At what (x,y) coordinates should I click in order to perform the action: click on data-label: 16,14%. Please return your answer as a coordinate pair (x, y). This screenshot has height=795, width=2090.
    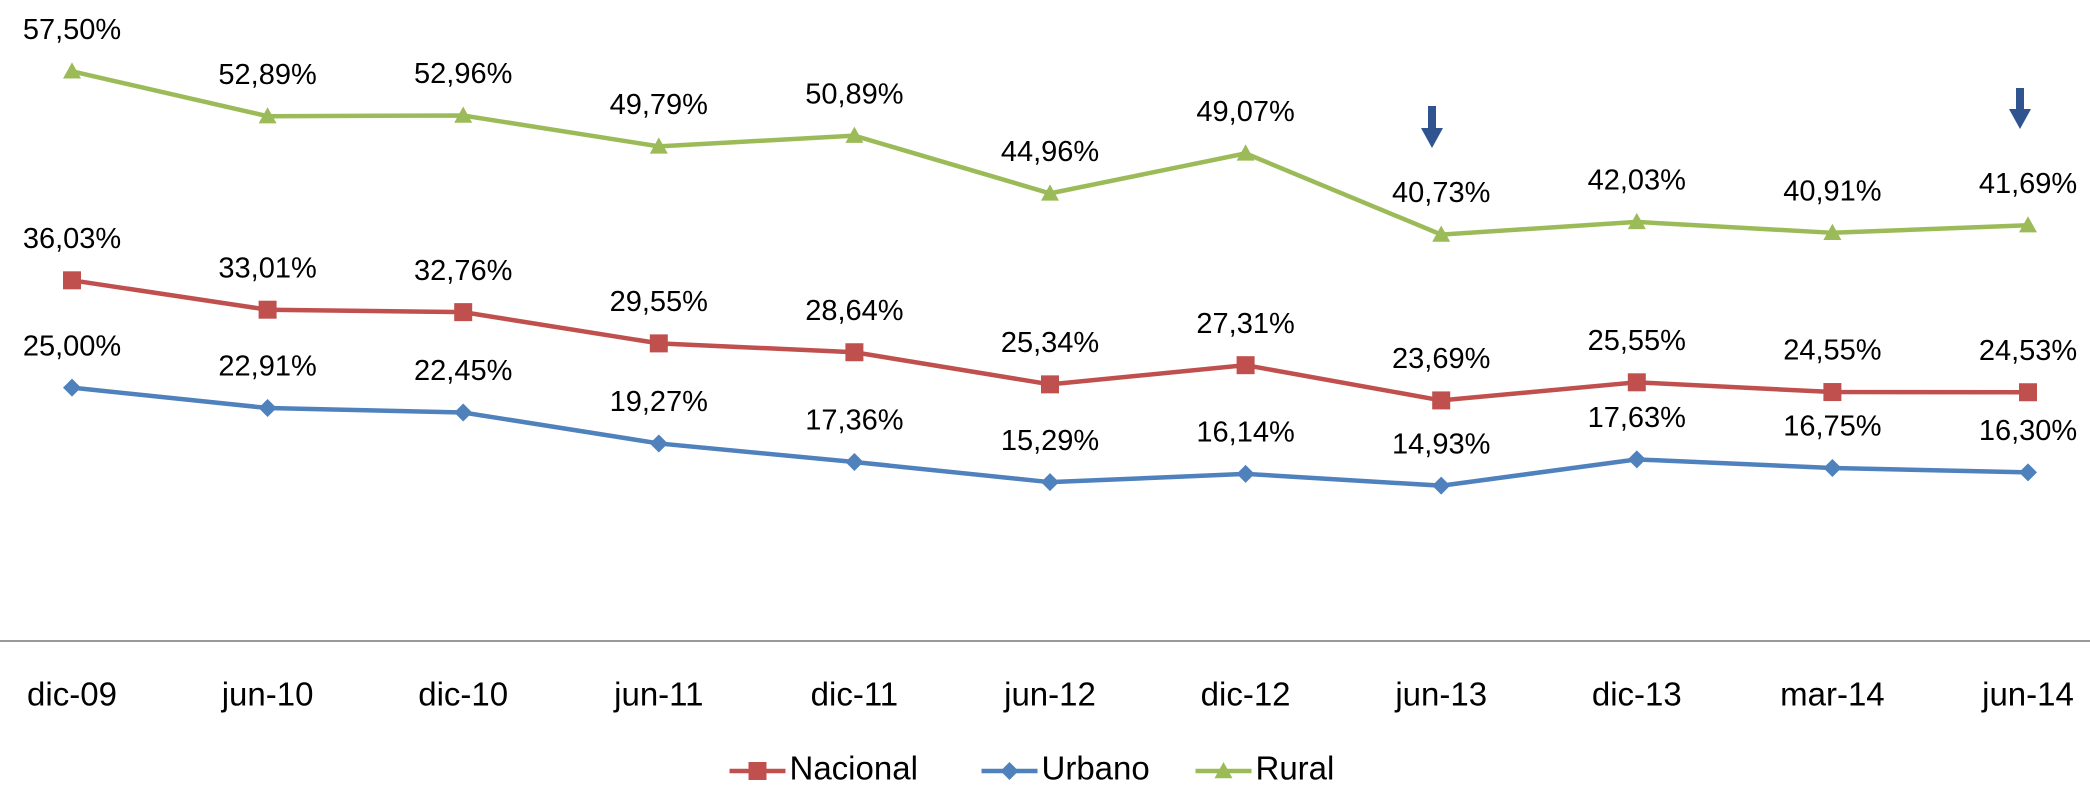
    Looking at the image, I should click on (1245, 433).